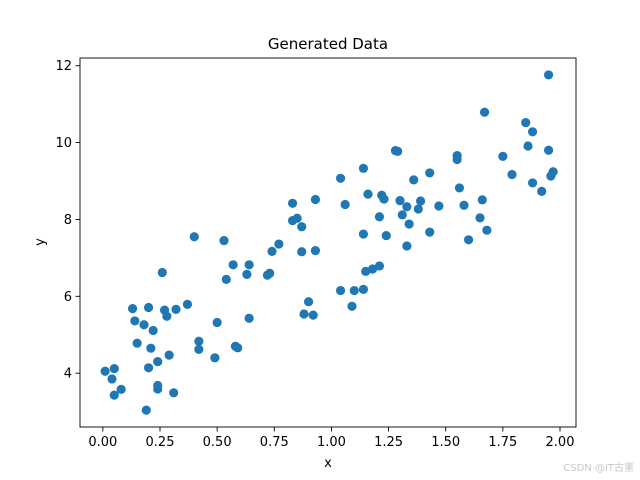  I want to click on x-tick-label: 2.00, so click(560, 442).